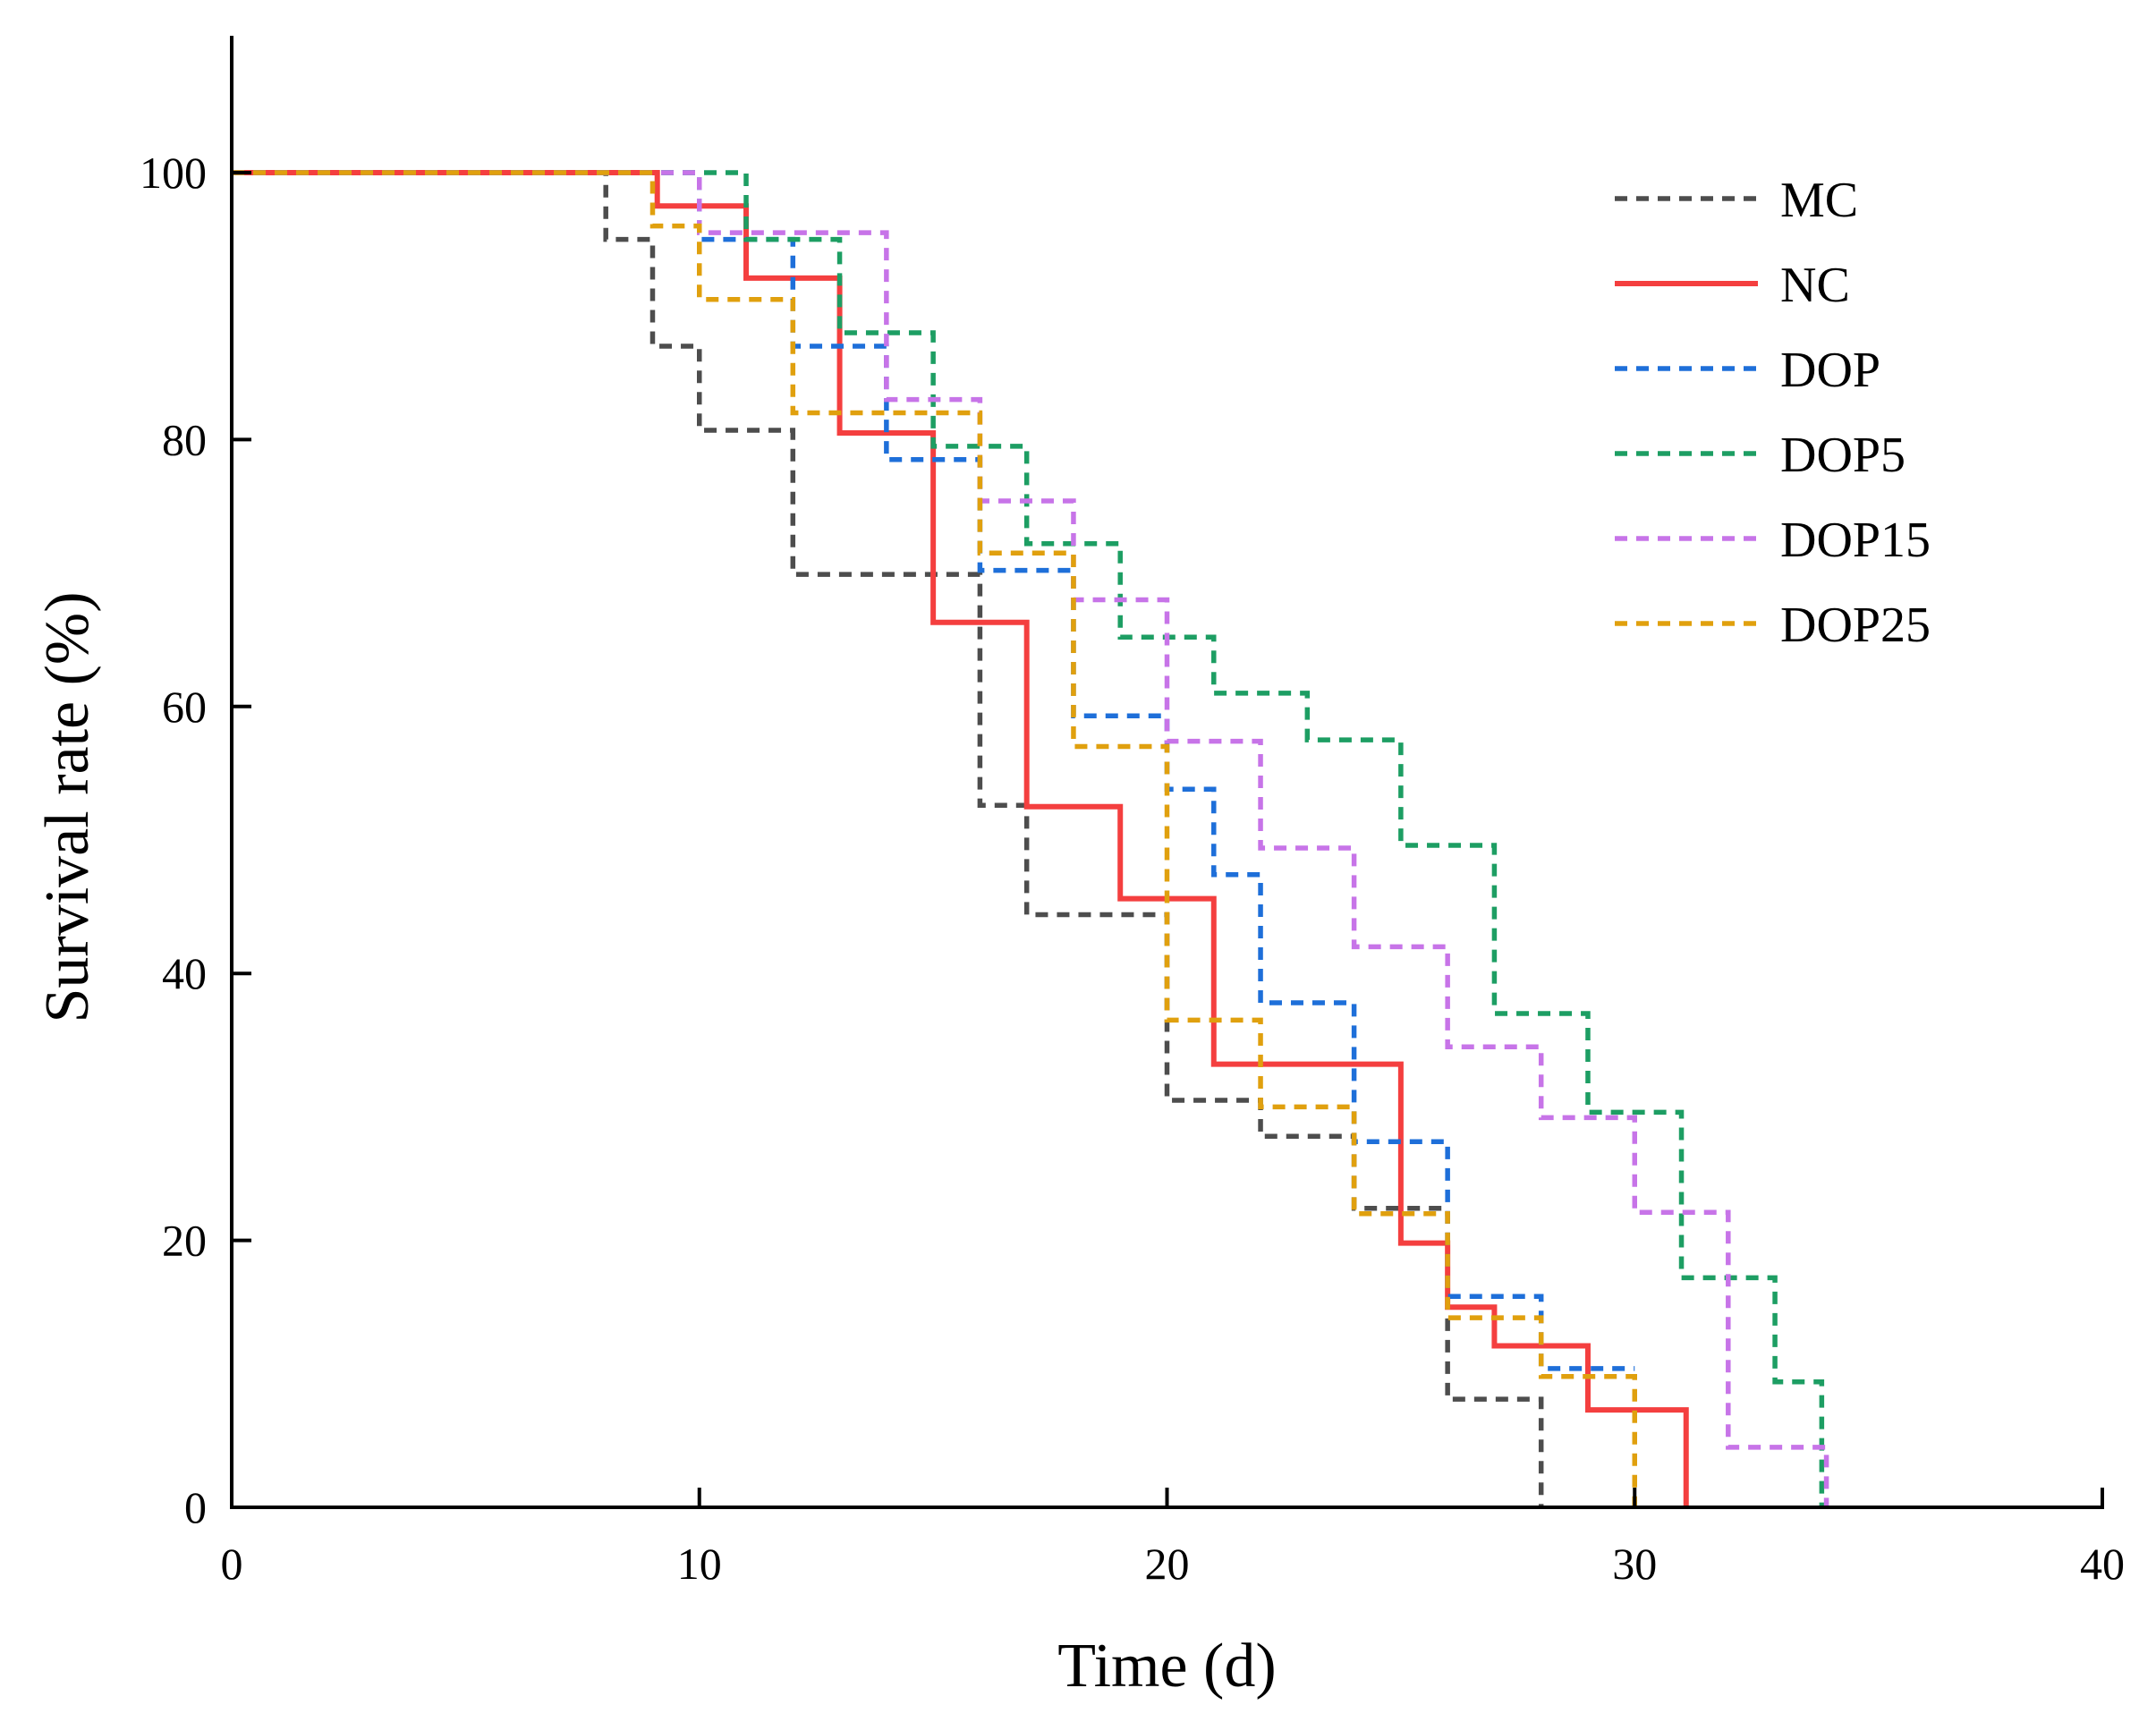 Image resolution: width=2156 pixels, height=1722 pixels. Describe the element at coordinates (1815, 285) in the screenshot. I see `legend-label-nc: NC` at that location.